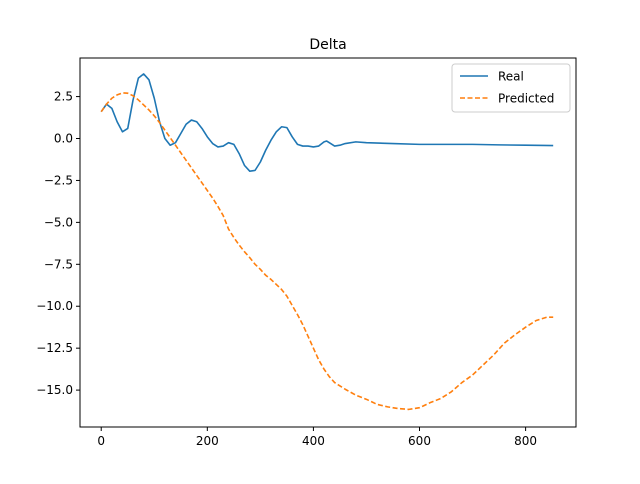  I want to click on y-tick-label: −12.5, so click(54, 348).